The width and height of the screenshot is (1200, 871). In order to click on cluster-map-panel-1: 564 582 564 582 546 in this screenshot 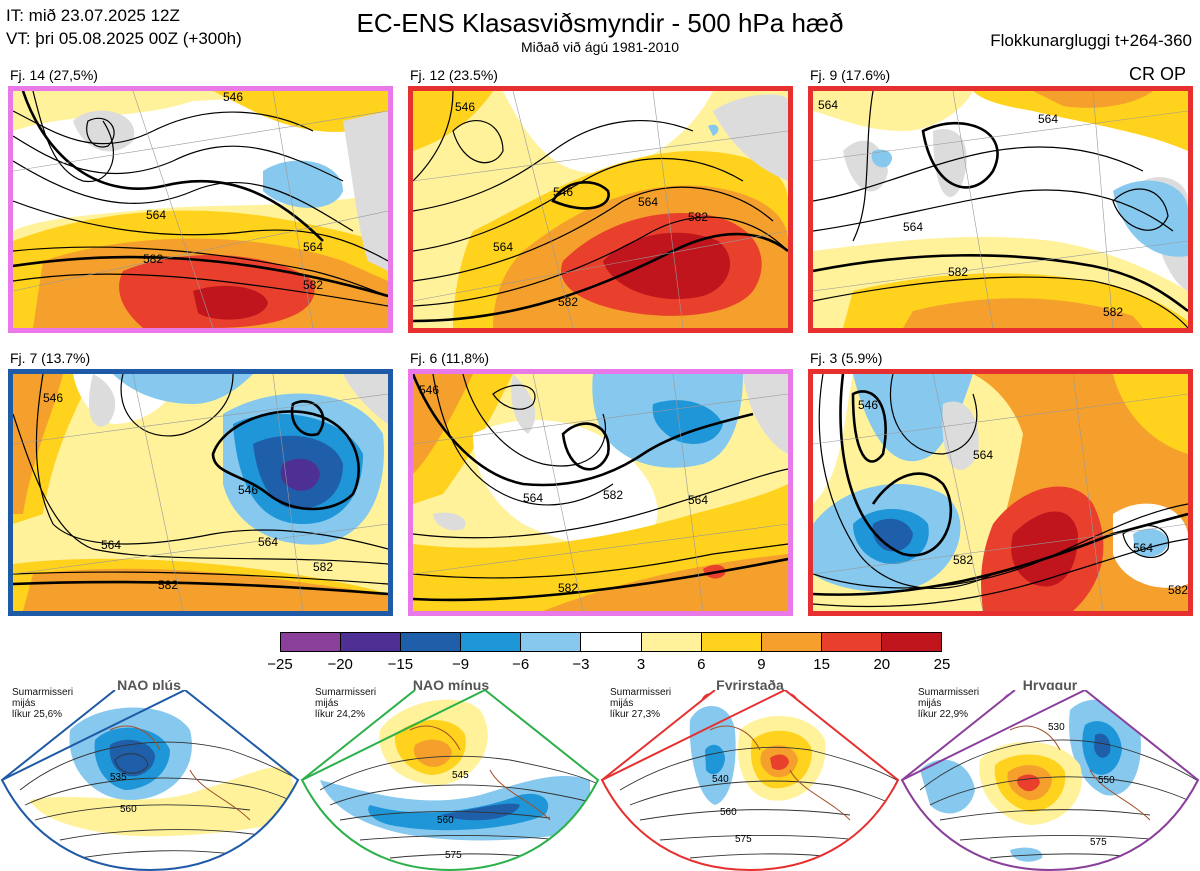, I will do `click(200, 209)`.